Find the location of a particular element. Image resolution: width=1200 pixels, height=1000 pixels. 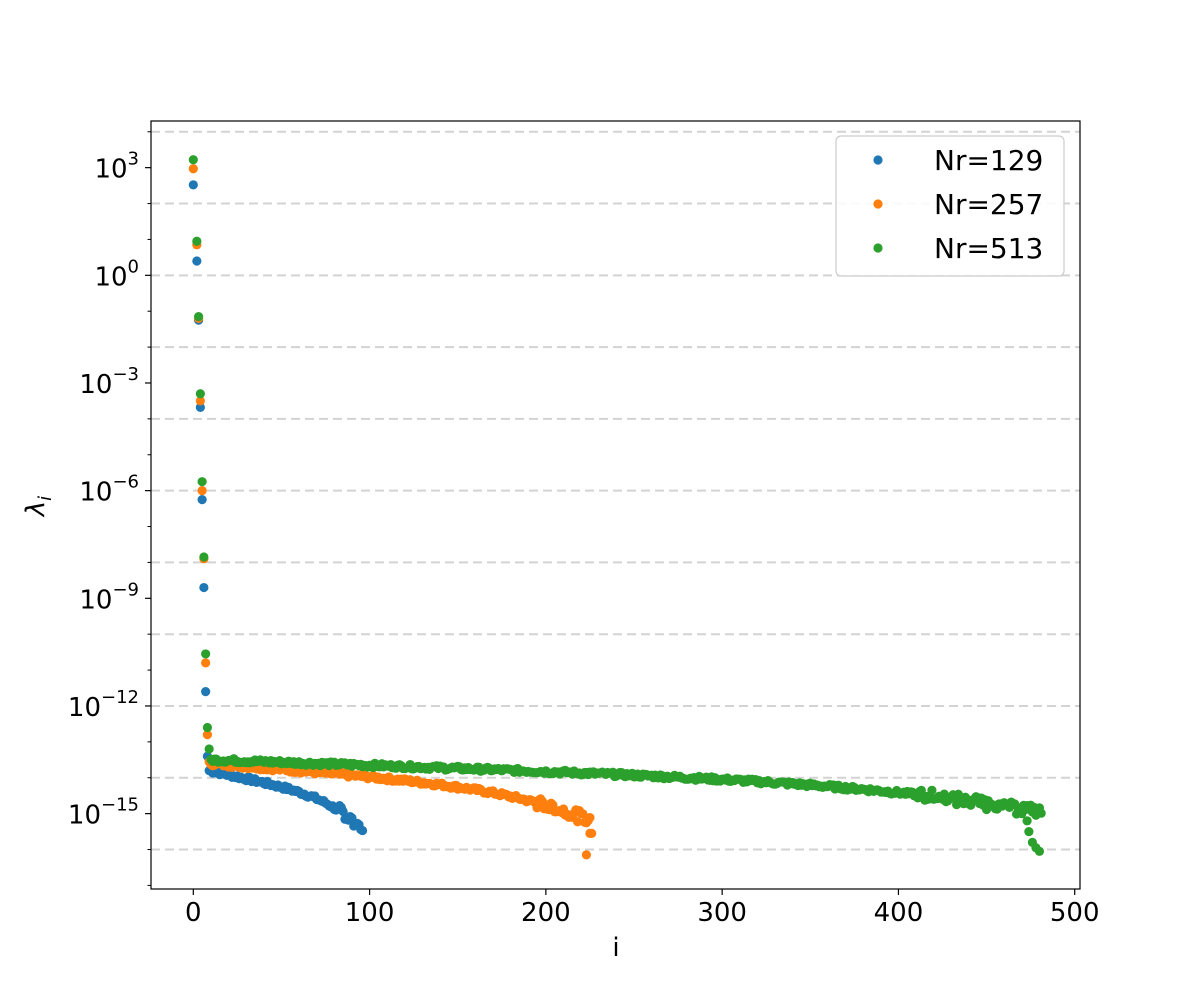

y-tick-label: 10⁻¹⁵ is located at coordinates (103, 813).